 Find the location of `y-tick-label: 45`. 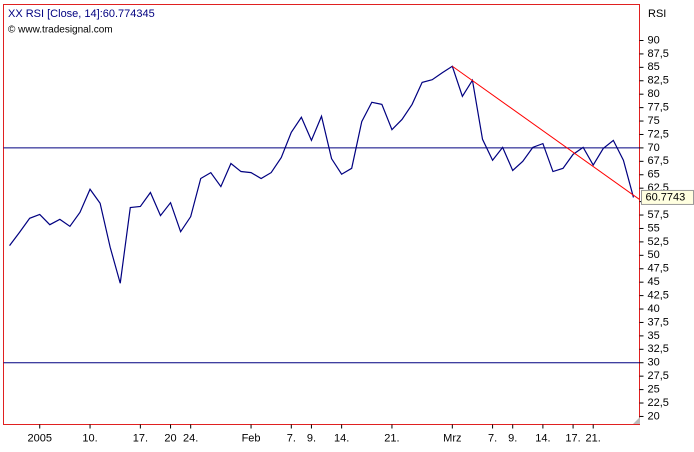

y-tick-label: 45 is located at coordinates (654, 282).